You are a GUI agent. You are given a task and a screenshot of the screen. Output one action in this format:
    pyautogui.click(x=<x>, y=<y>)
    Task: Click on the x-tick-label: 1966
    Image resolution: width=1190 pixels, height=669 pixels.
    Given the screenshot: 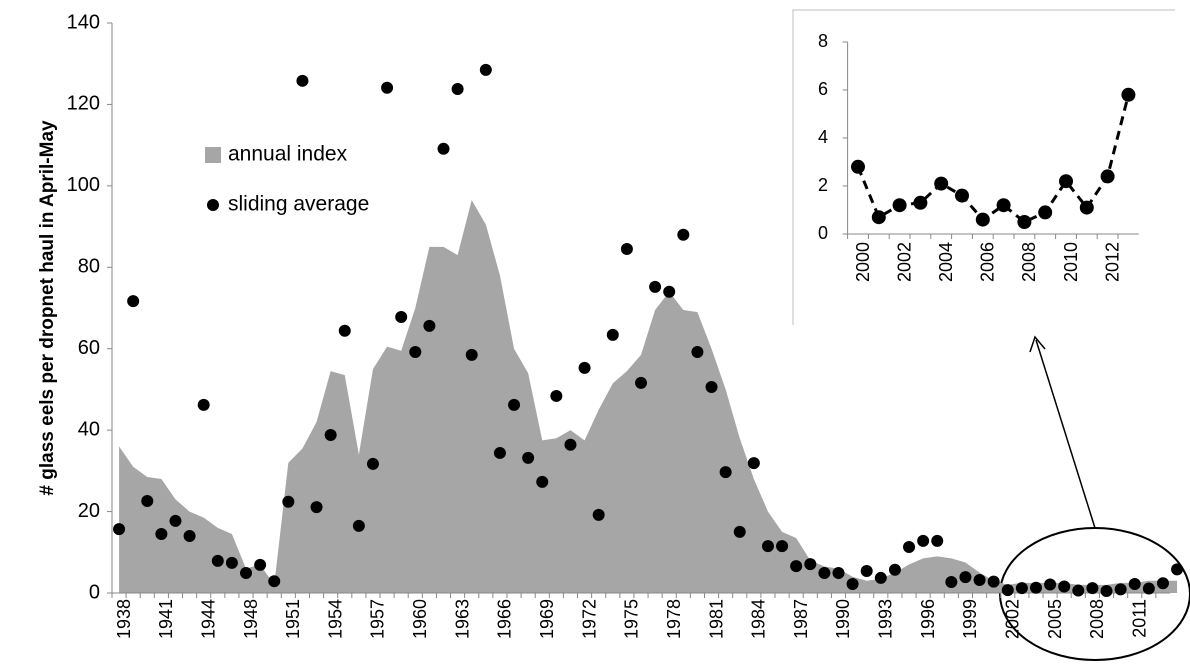 What is the action you would take?
    pyautogui.click(x=505, y=619)
    